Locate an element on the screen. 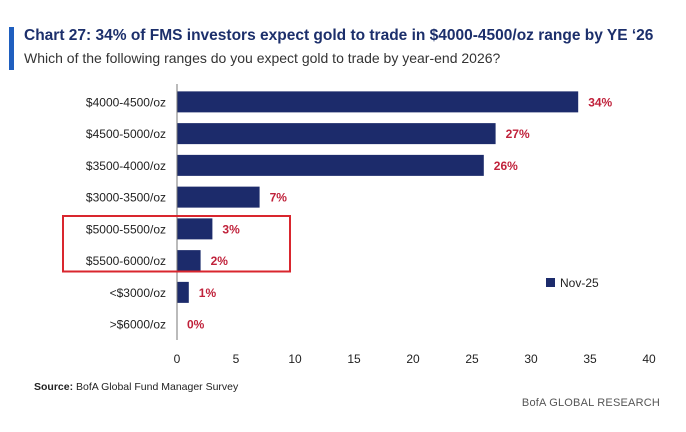  source-text: BofA Global Fund Manager Survey is located at coordinates (156, 387).